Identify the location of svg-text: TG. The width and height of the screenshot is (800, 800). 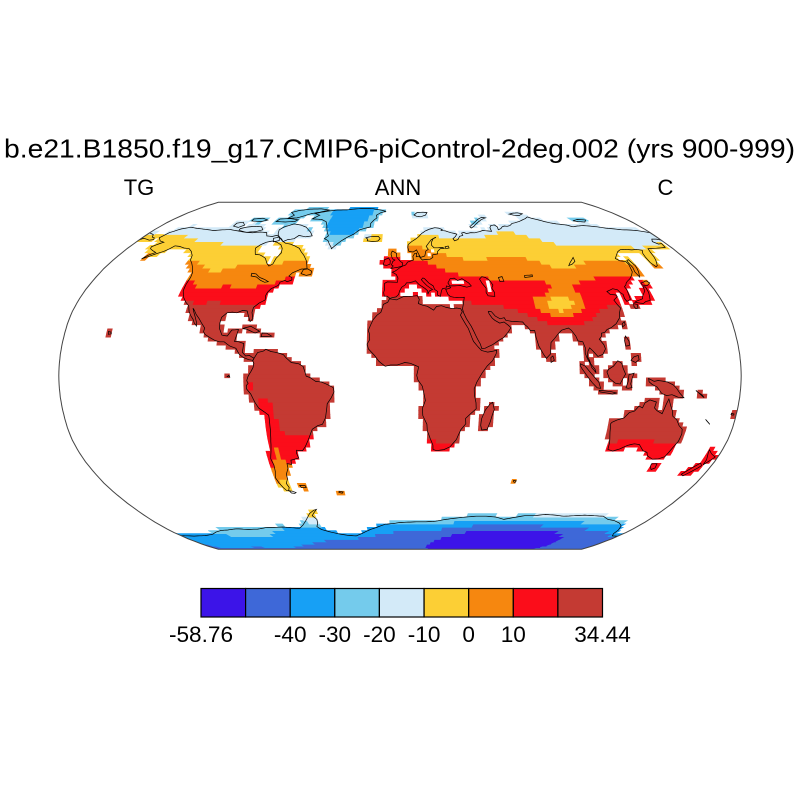
(139, 187).